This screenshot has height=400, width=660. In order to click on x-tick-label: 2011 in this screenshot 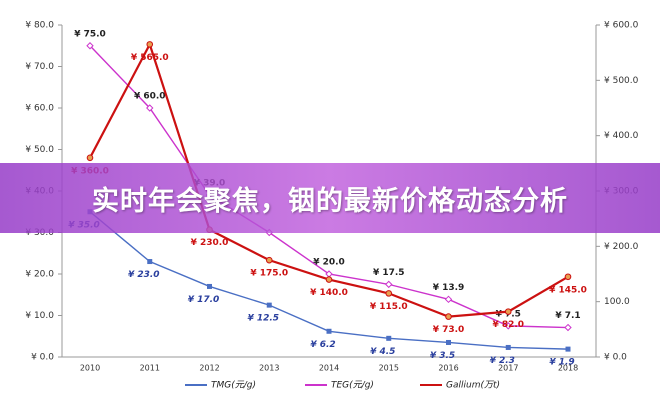, I will do `click(150, 368)`.